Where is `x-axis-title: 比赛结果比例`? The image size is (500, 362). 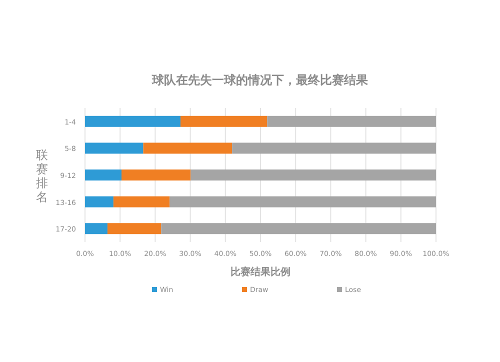
x-axis-title: 比赛结果比例 is located at coordinates (260, 272).